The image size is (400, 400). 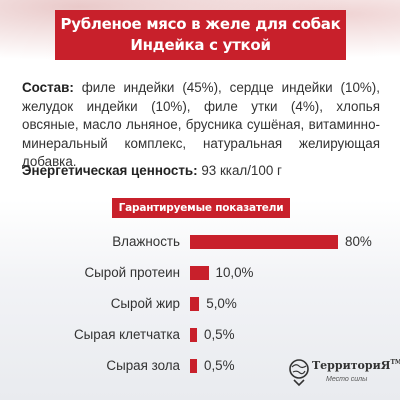 What do you see at coordinates (143, 365) in the screenshot?
I see `category-label: Сырая зола` at bounding box center [143, 365].